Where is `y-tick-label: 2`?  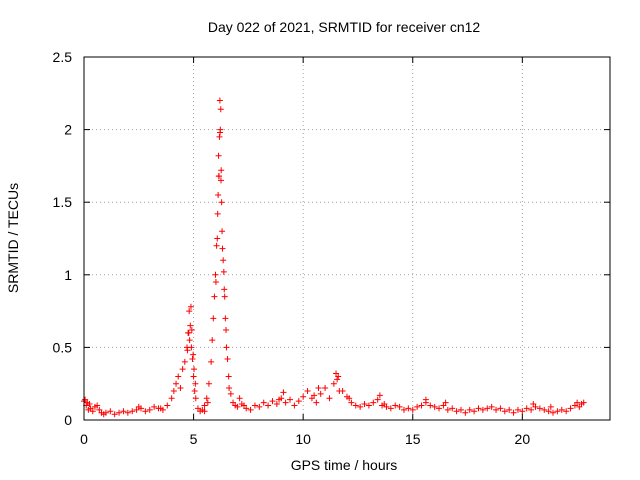
y-tick-label: 2 is located at coordinates (68, 130).